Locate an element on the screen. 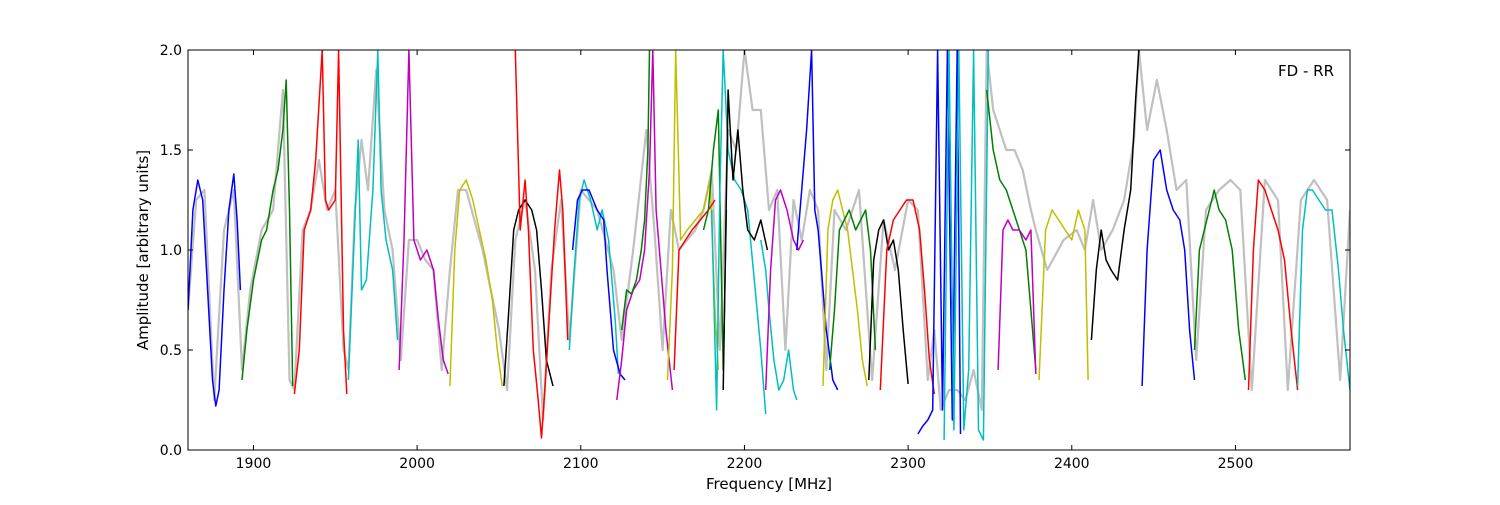 This screenshot has width=1500, height=505. chart-annotation: FD - RR is located at coordinates (1306, 71).